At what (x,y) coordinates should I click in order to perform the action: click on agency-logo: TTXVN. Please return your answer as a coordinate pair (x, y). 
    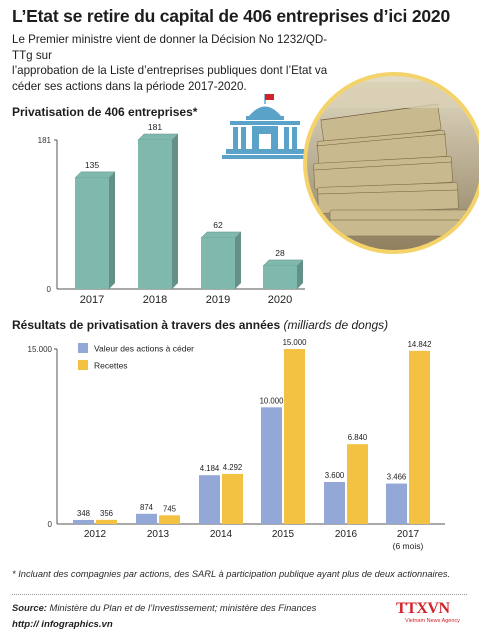
    Looking at the image, I should click on (423, 608).